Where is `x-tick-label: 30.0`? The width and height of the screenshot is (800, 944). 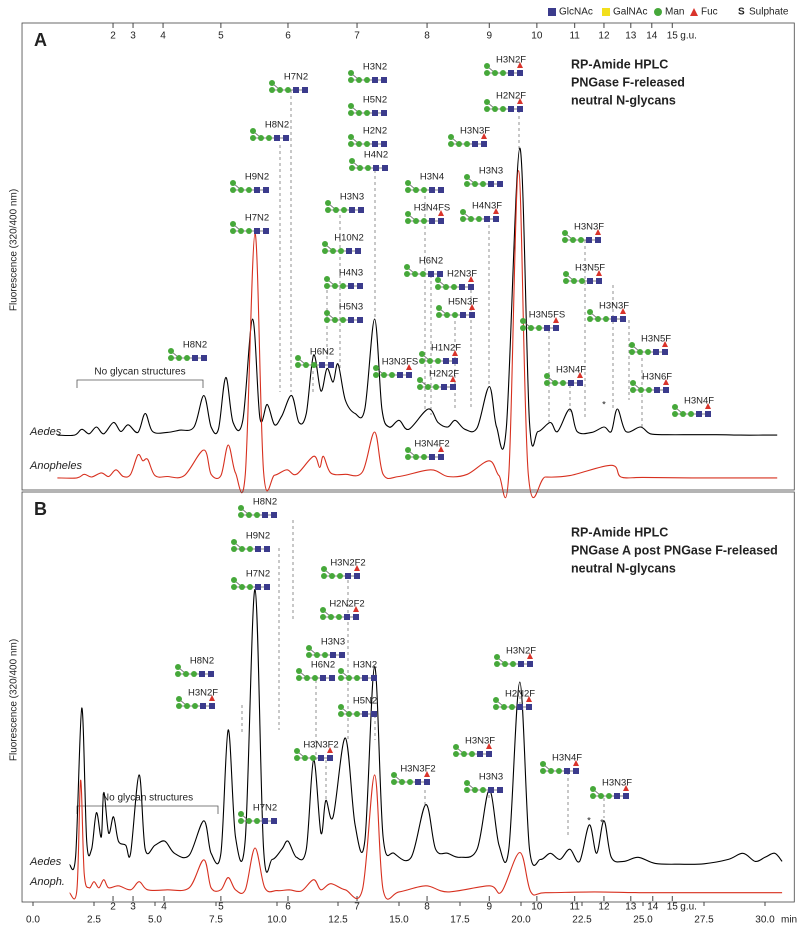
x-tick-label: 30.0 is located at coordinates (765, 920).